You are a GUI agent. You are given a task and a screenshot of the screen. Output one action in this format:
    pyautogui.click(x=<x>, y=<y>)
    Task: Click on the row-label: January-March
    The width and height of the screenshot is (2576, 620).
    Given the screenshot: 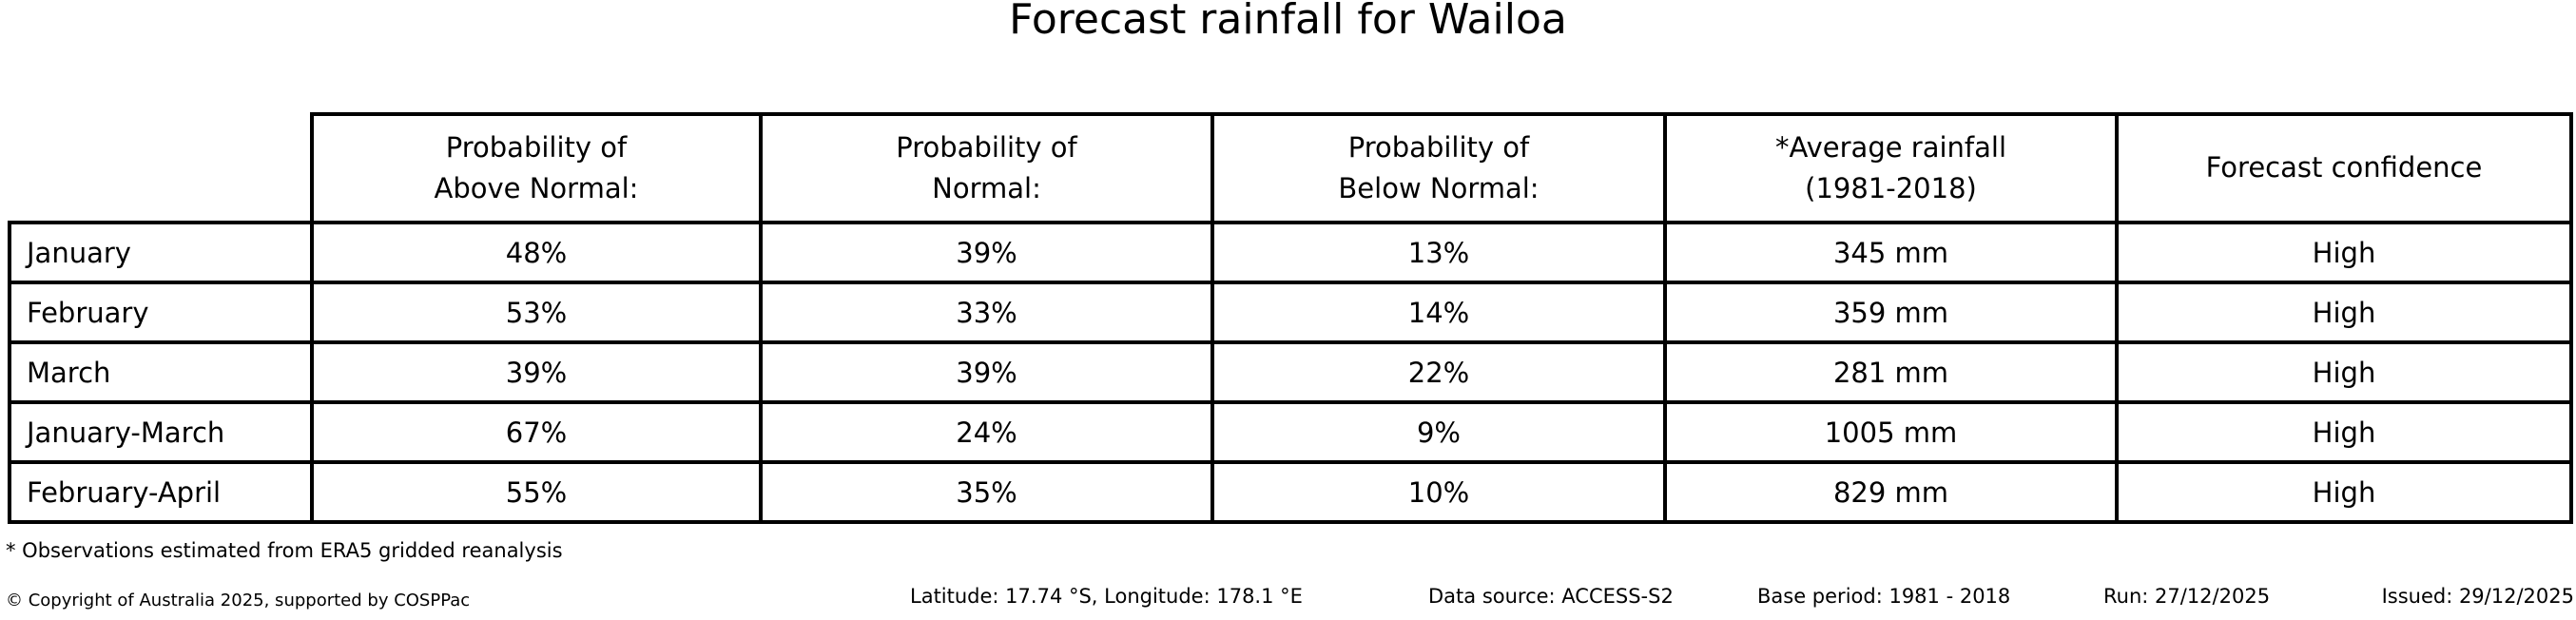 What is the action you would take?
    pyautogui.click(x=161, y=432)
    